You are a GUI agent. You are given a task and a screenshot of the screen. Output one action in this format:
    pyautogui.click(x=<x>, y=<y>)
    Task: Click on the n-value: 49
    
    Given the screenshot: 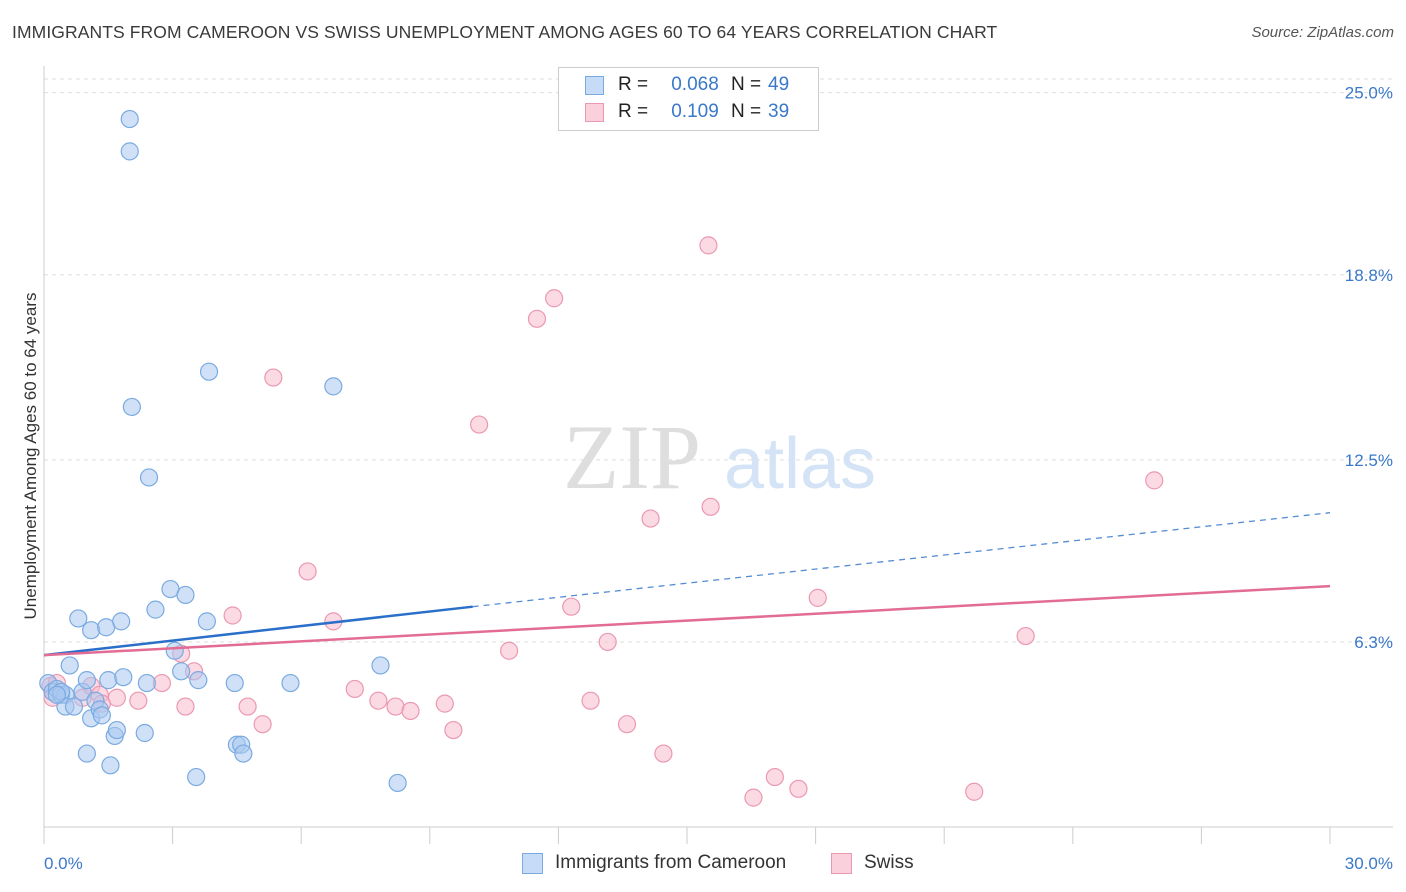 What is the action you would take?
    pyautogui.click(x=779, y=84)
    